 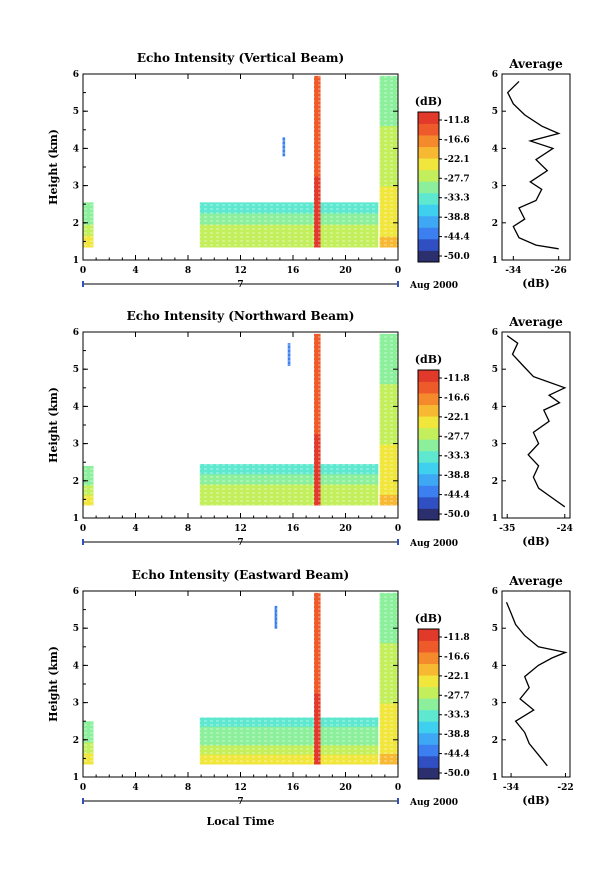 I want to click on colorbar-tick-label: -33.3, so click(x=457, y=457).